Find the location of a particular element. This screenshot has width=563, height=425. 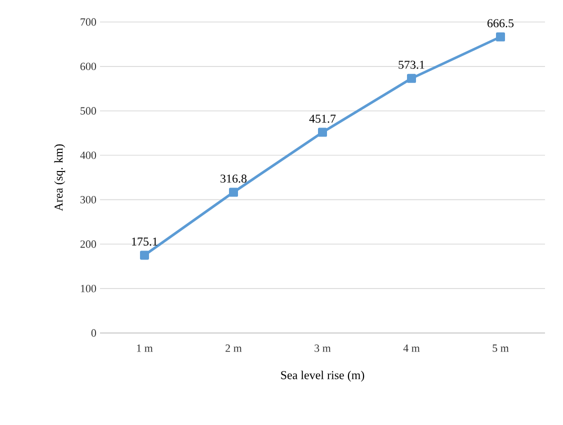

y-tick-label: 0 is located at coordinates (93, 333).